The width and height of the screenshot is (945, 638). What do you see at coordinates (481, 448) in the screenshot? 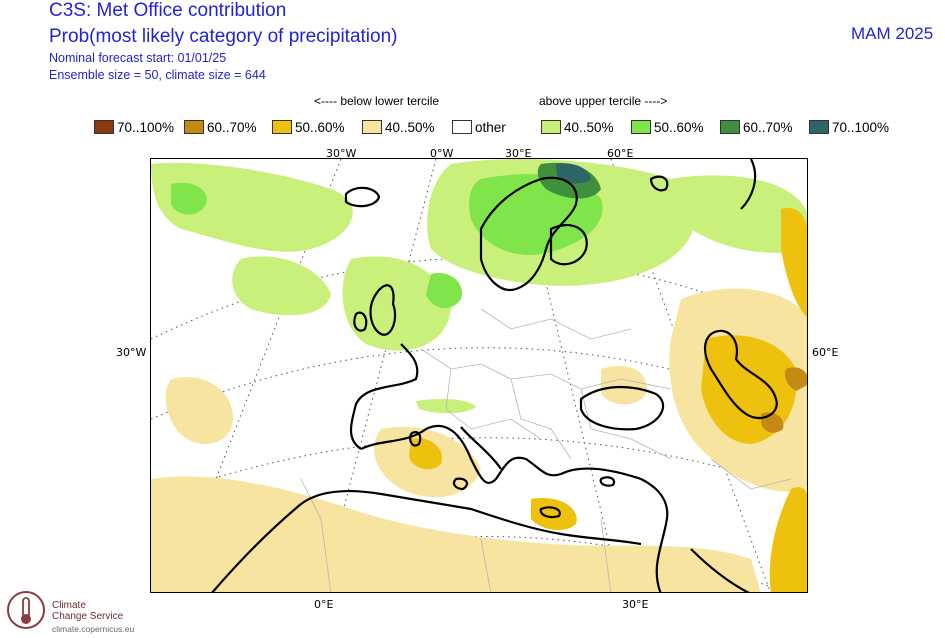
I see `coast-adriatic` at bounding box center [481, 448].